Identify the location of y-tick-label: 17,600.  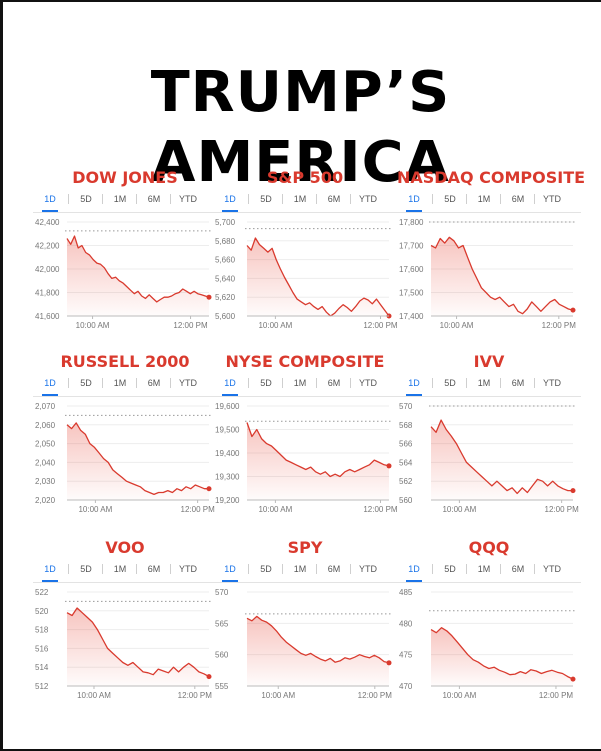
(411, 269).